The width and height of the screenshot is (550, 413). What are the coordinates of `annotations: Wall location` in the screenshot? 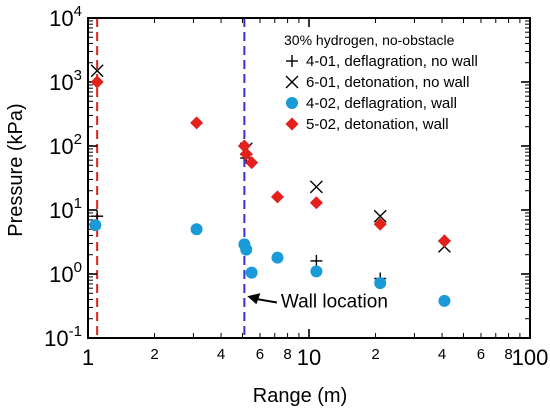 It's located at (317, 301).